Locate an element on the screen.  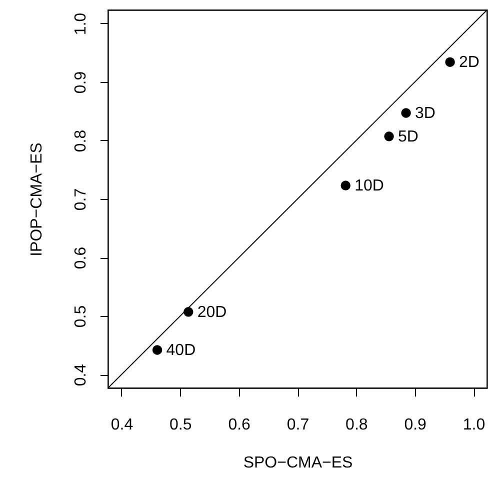
annotation: 5D is located at coordinates (408, 137).